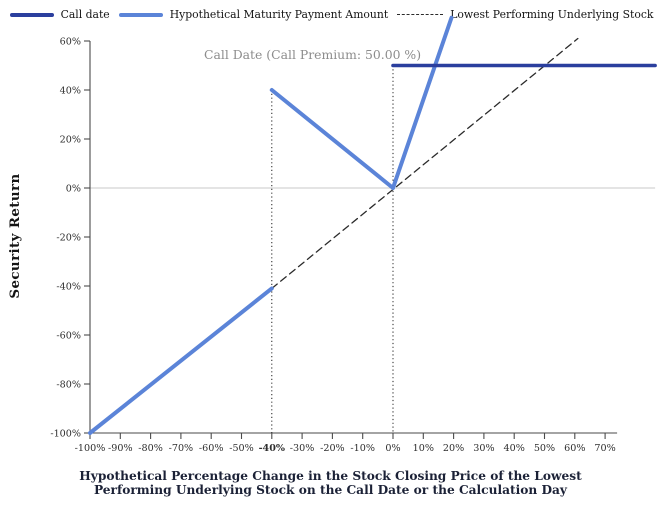  I want to click on x-tick-label: -40%, so click(272, 448).